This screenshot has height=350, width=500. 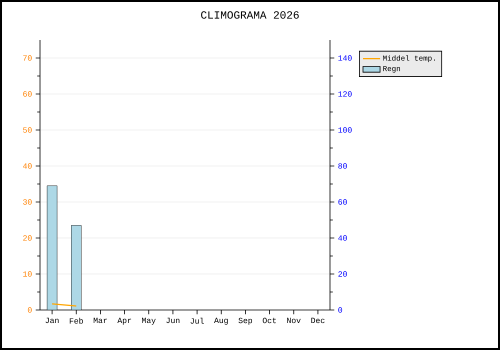 What do you see at coordinates (27, 274) in the screenshot?
I see `y-tick-label: 10` at bounding box center [27, 274].